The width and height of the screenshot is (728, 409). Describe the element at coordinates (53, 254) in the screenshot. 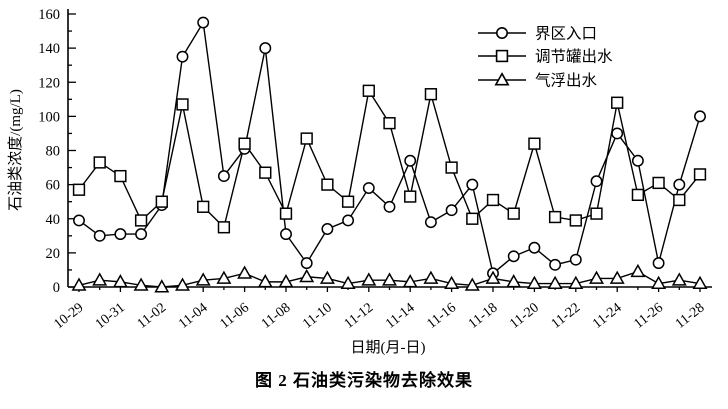

I see `y-tick-label: 20` at that location.